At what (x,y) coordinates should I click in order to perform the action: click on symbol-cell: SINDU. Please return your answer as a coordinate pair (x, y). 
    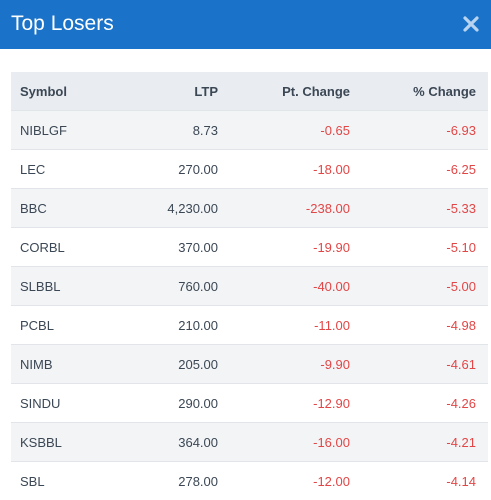
    Looking at the image, I should click on (75, 403).